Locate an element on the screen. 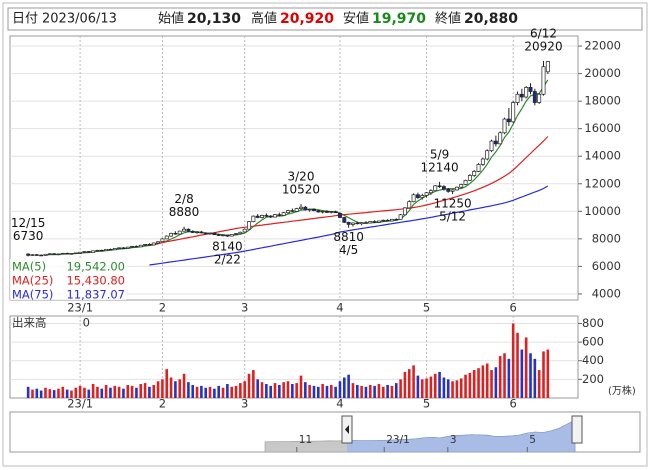 This screenshot has height=470, width=653. high-value: 20,920 is located at coordinates (307, 19).